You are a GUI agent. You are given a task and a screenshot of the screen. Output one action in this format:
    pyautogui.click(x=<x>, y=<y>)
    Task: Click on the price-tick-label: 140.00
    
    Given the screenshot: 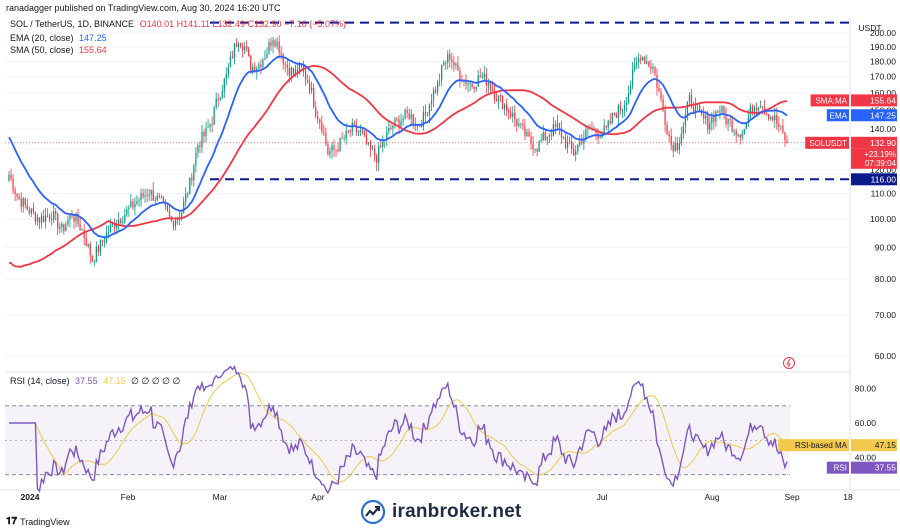 What is the action you would take?
    pyautogui.click(x=883, y=129)
    